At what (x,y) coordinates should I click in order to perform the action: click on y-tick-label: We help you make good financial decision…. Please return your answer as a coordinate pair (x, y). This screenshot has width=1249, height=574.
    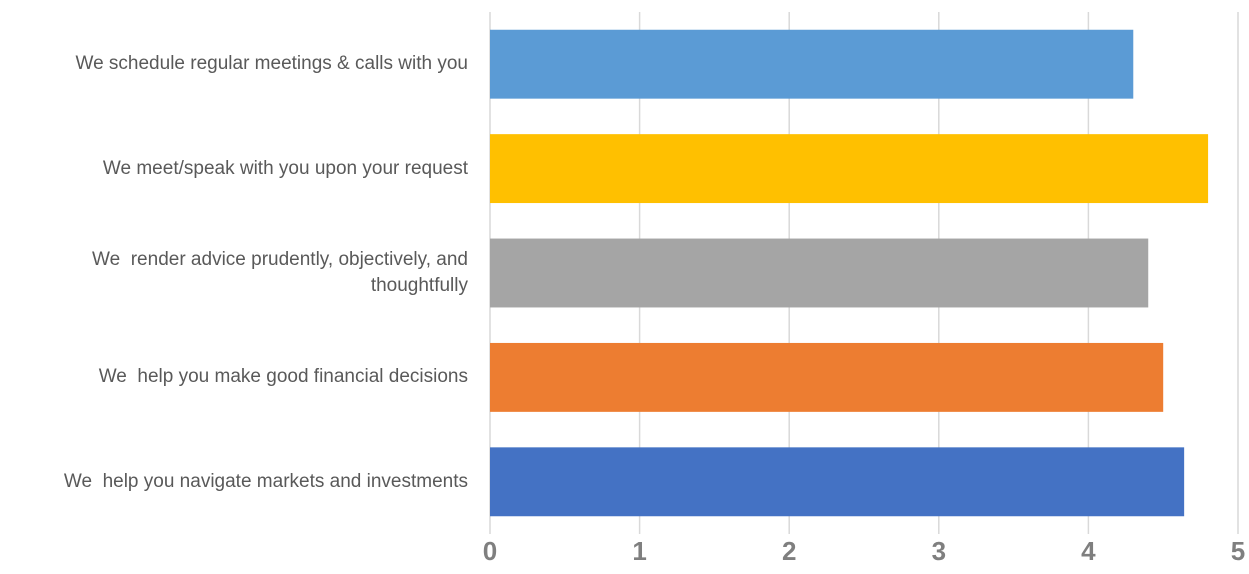
    Looking at the image, I should click on (283, 377).